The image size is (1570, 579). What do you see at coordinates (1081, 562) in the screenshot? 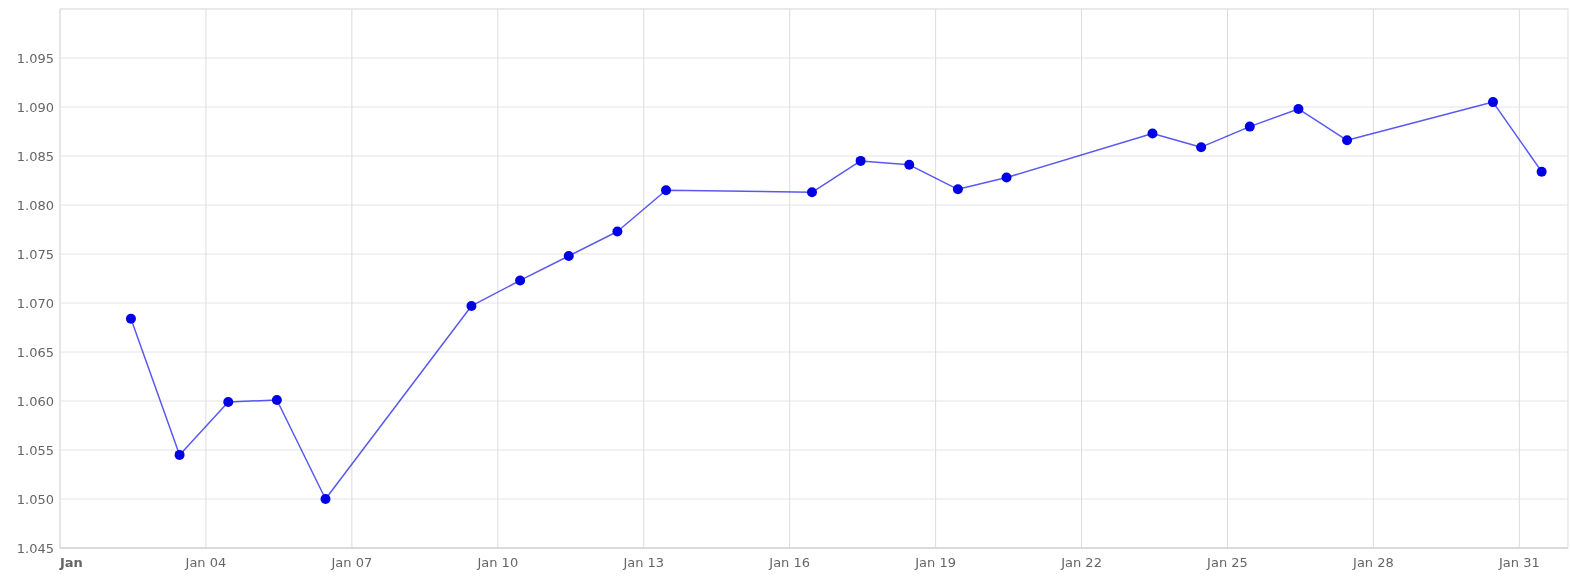
I see `x-tick-label: Jan 22` at bounding box center [1081, 562].